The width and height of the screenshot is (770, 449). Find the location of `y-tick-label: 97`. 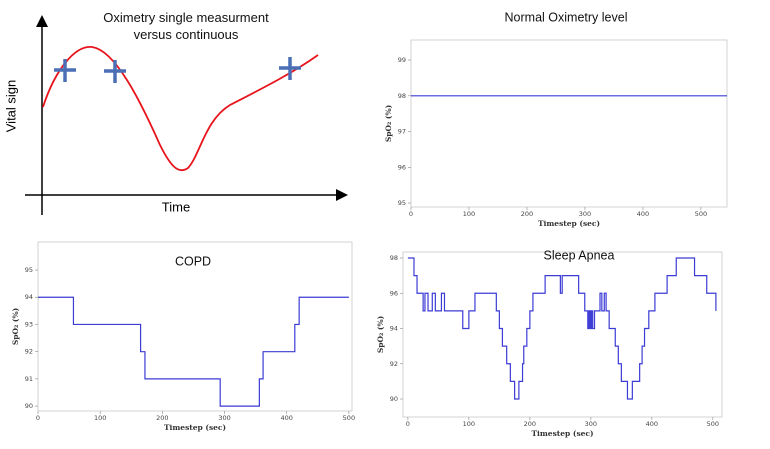

y-tick-label: 97 is located at coordinates (402, 132).